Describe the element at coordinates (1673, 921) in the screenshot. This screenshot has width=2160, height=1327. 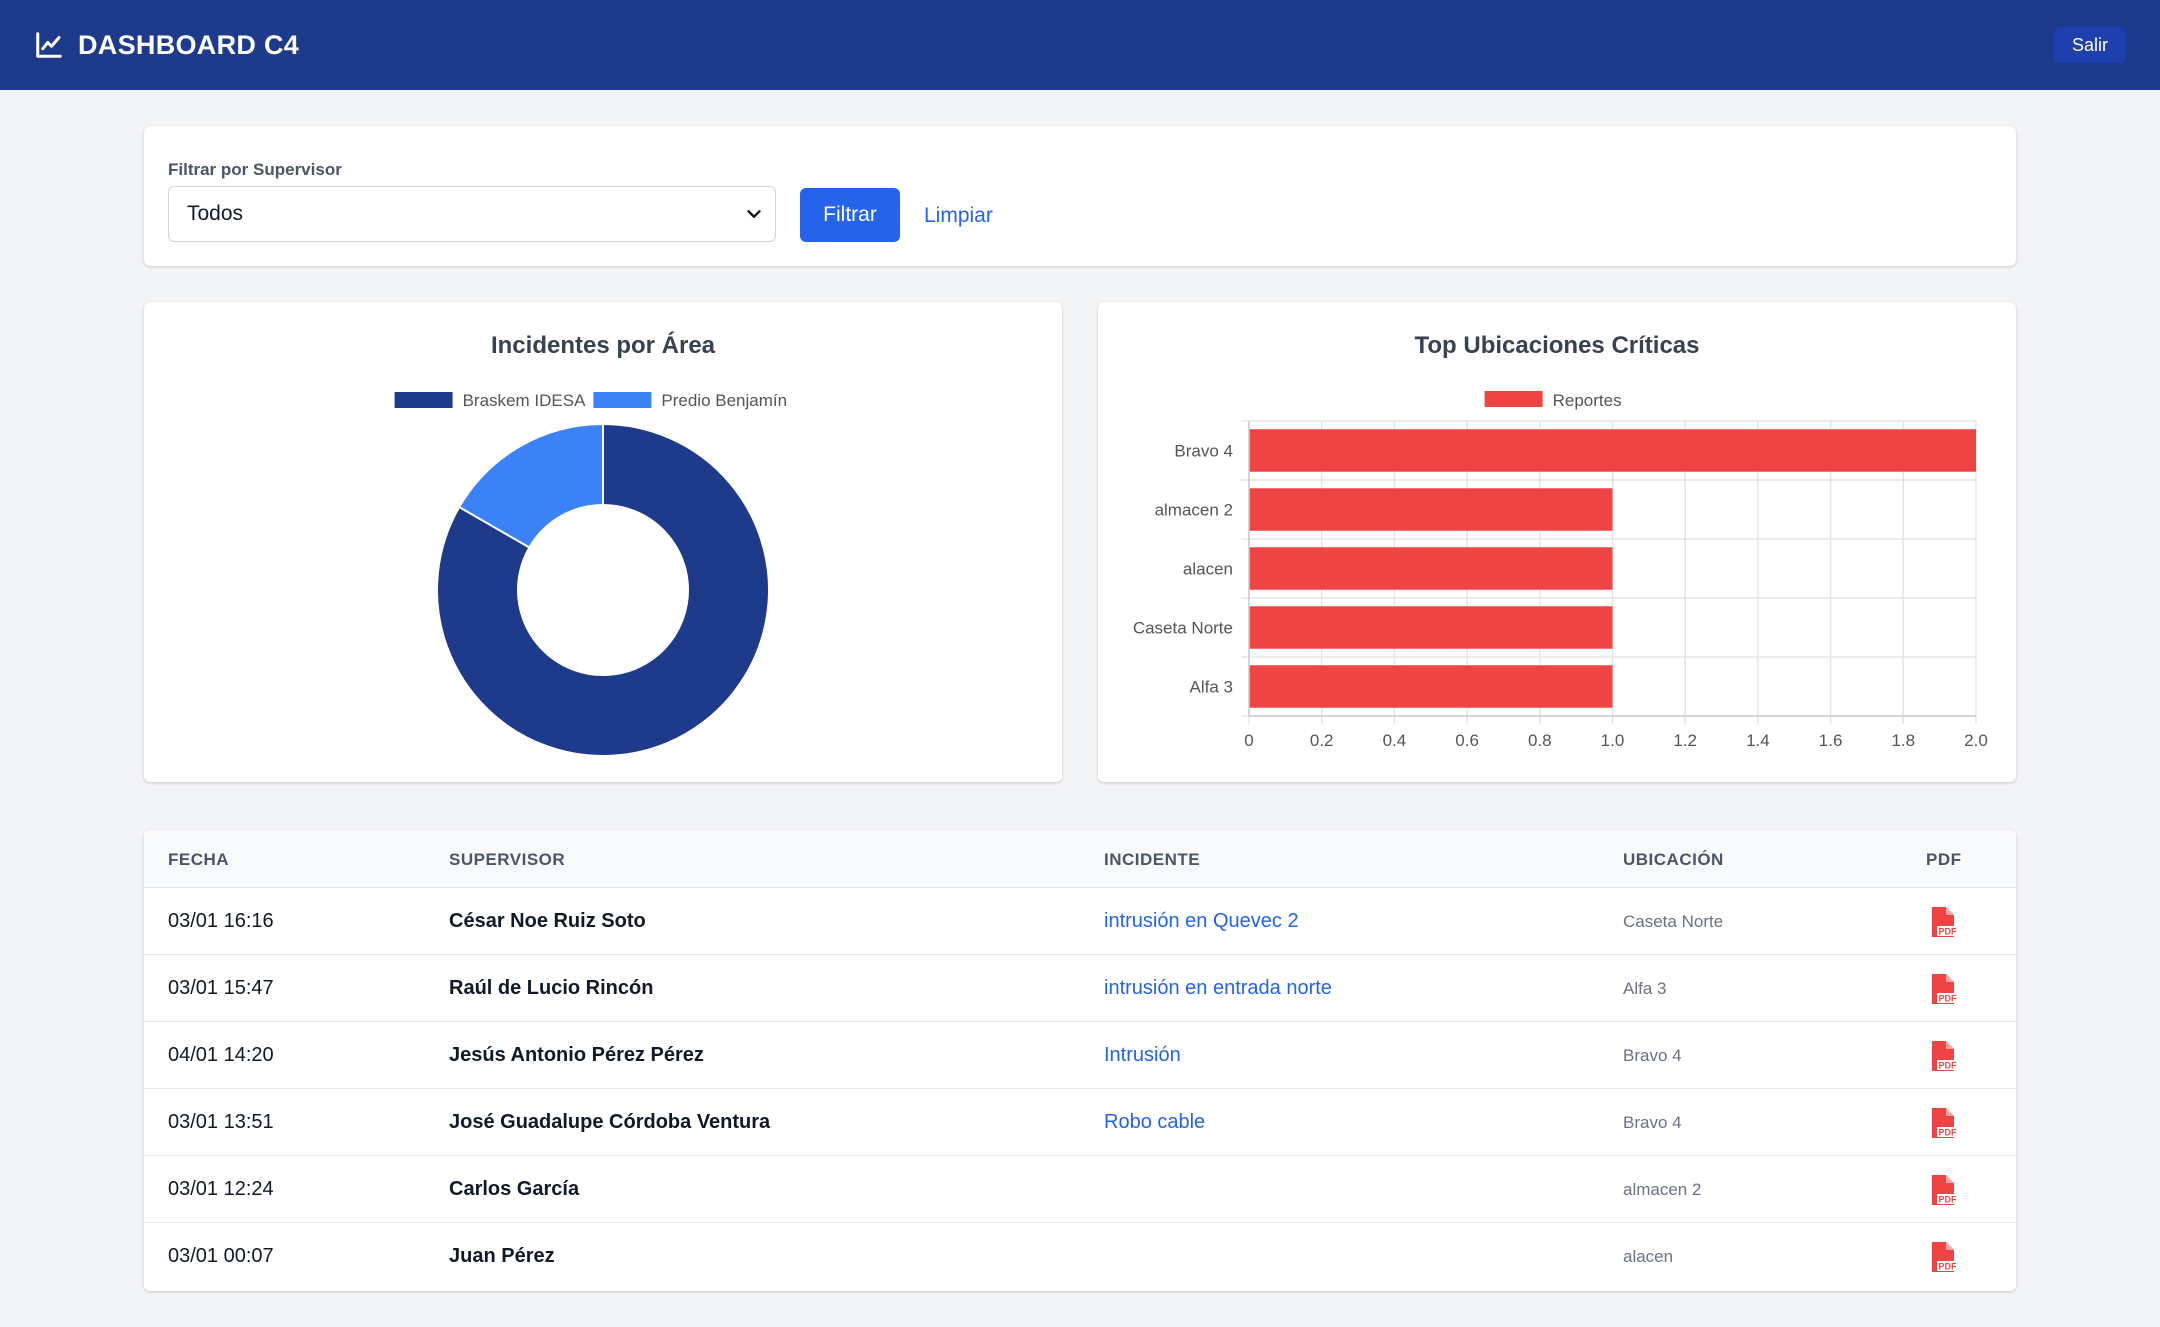
I see `row-location: Caseta Norte` at that location.